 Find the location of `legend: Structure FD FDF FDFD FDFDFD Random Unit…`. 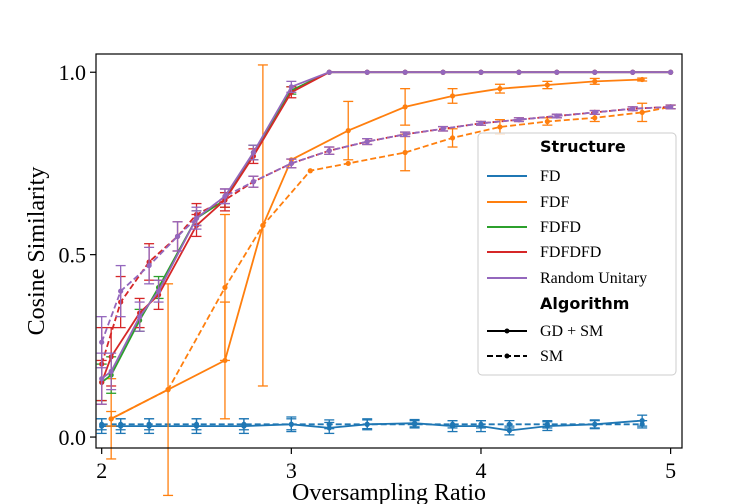

legend: Structure FD FDF FDFD FDFDFD Random Unit… is located at coordinates (577, 254).